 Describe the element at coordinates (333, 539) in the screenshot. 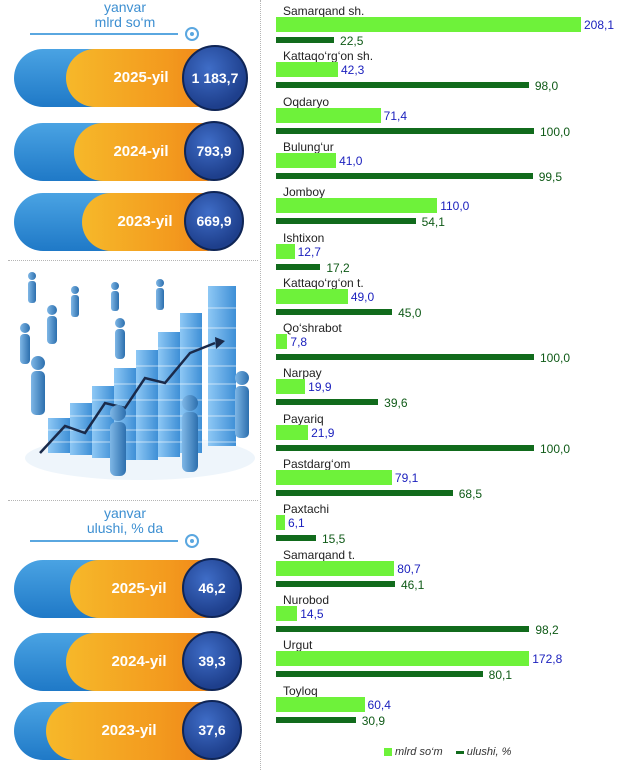

I see `bar-share-value: 15,5` at that location.